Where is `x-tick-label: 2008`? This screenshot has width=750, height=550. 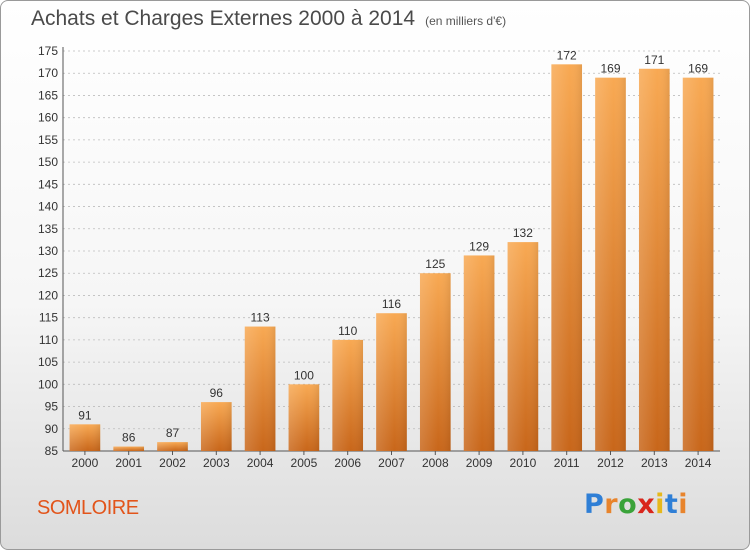
x-tick-label: 2008 is located at coordinates (435, 463).